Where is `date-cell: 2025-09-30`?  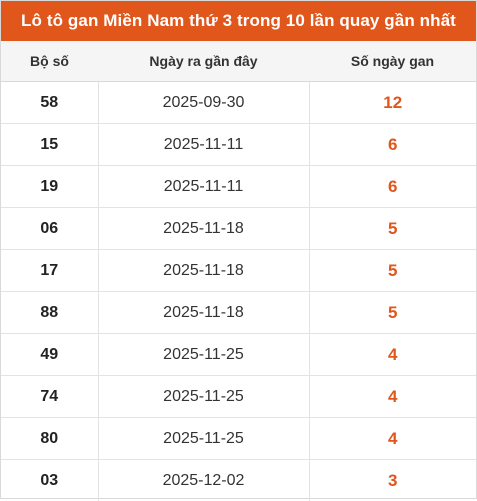 date-cell: 2025-09-30 is located at coordinates (203, 103).